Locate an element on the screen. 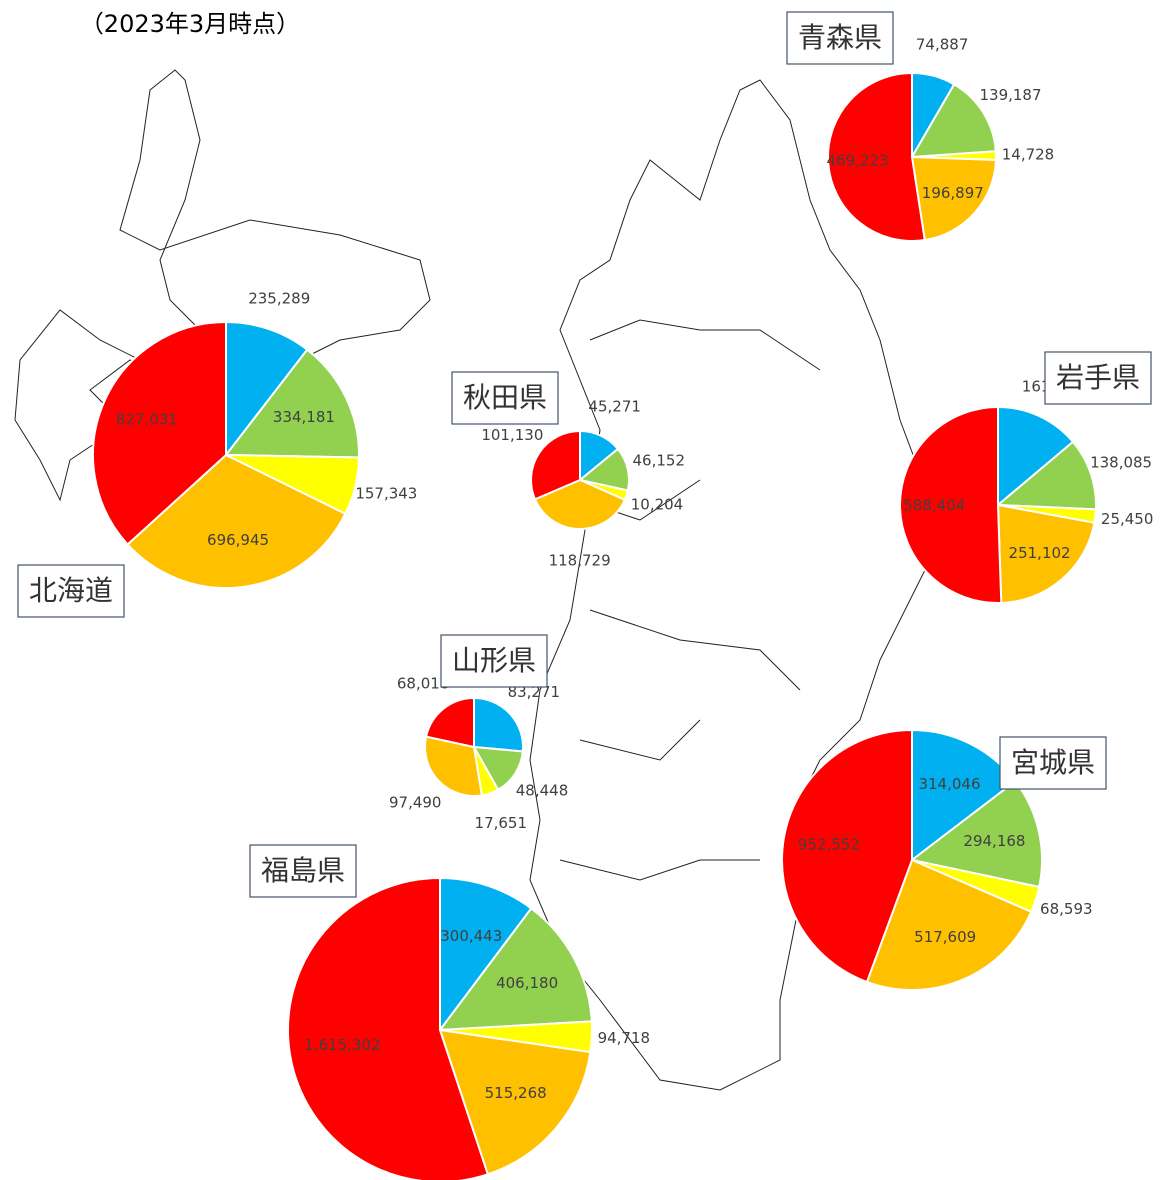 The width and height of the screenshot is (1165, 1180). slice-label: 406,180 is located at coordinates (527, 983).